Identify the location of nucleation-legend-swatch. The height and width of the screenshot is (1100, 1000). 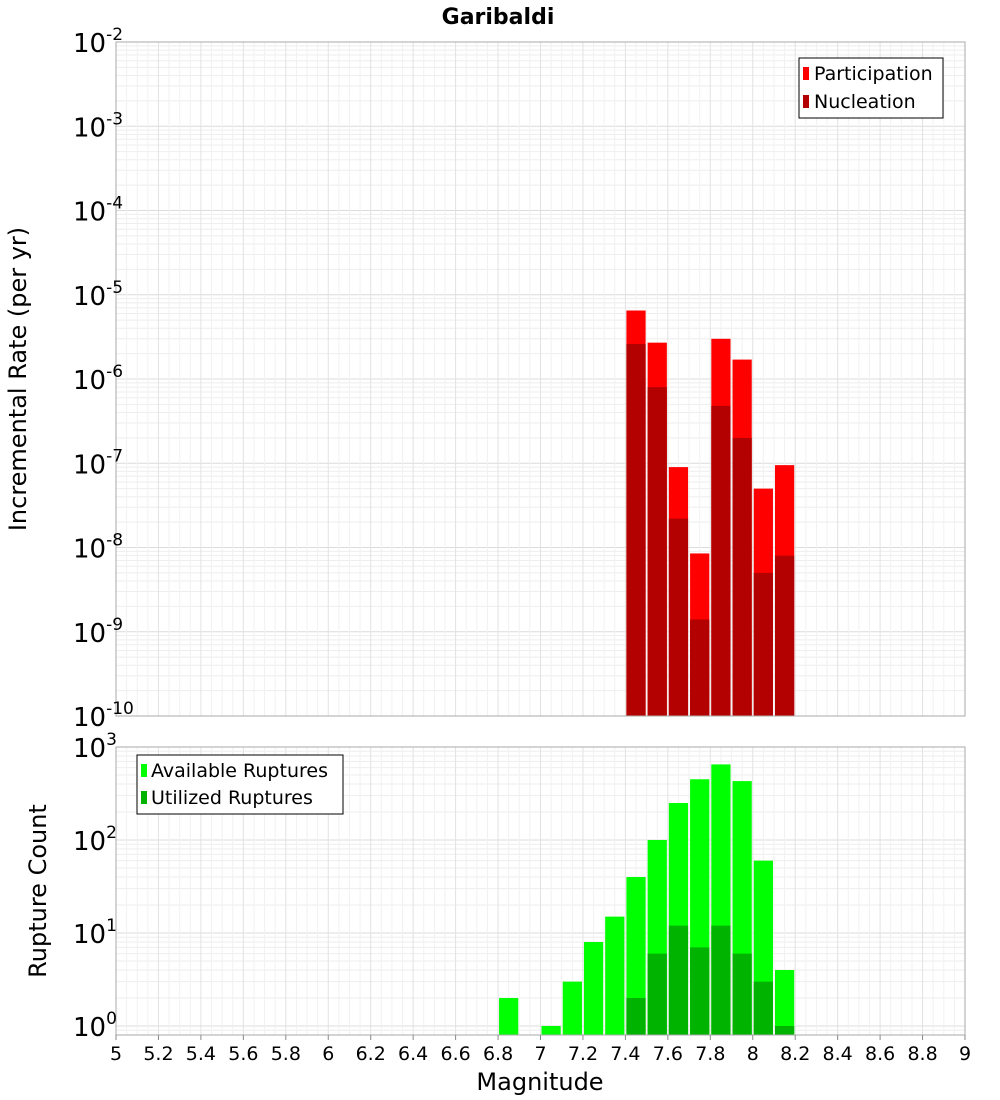
(806, 101).